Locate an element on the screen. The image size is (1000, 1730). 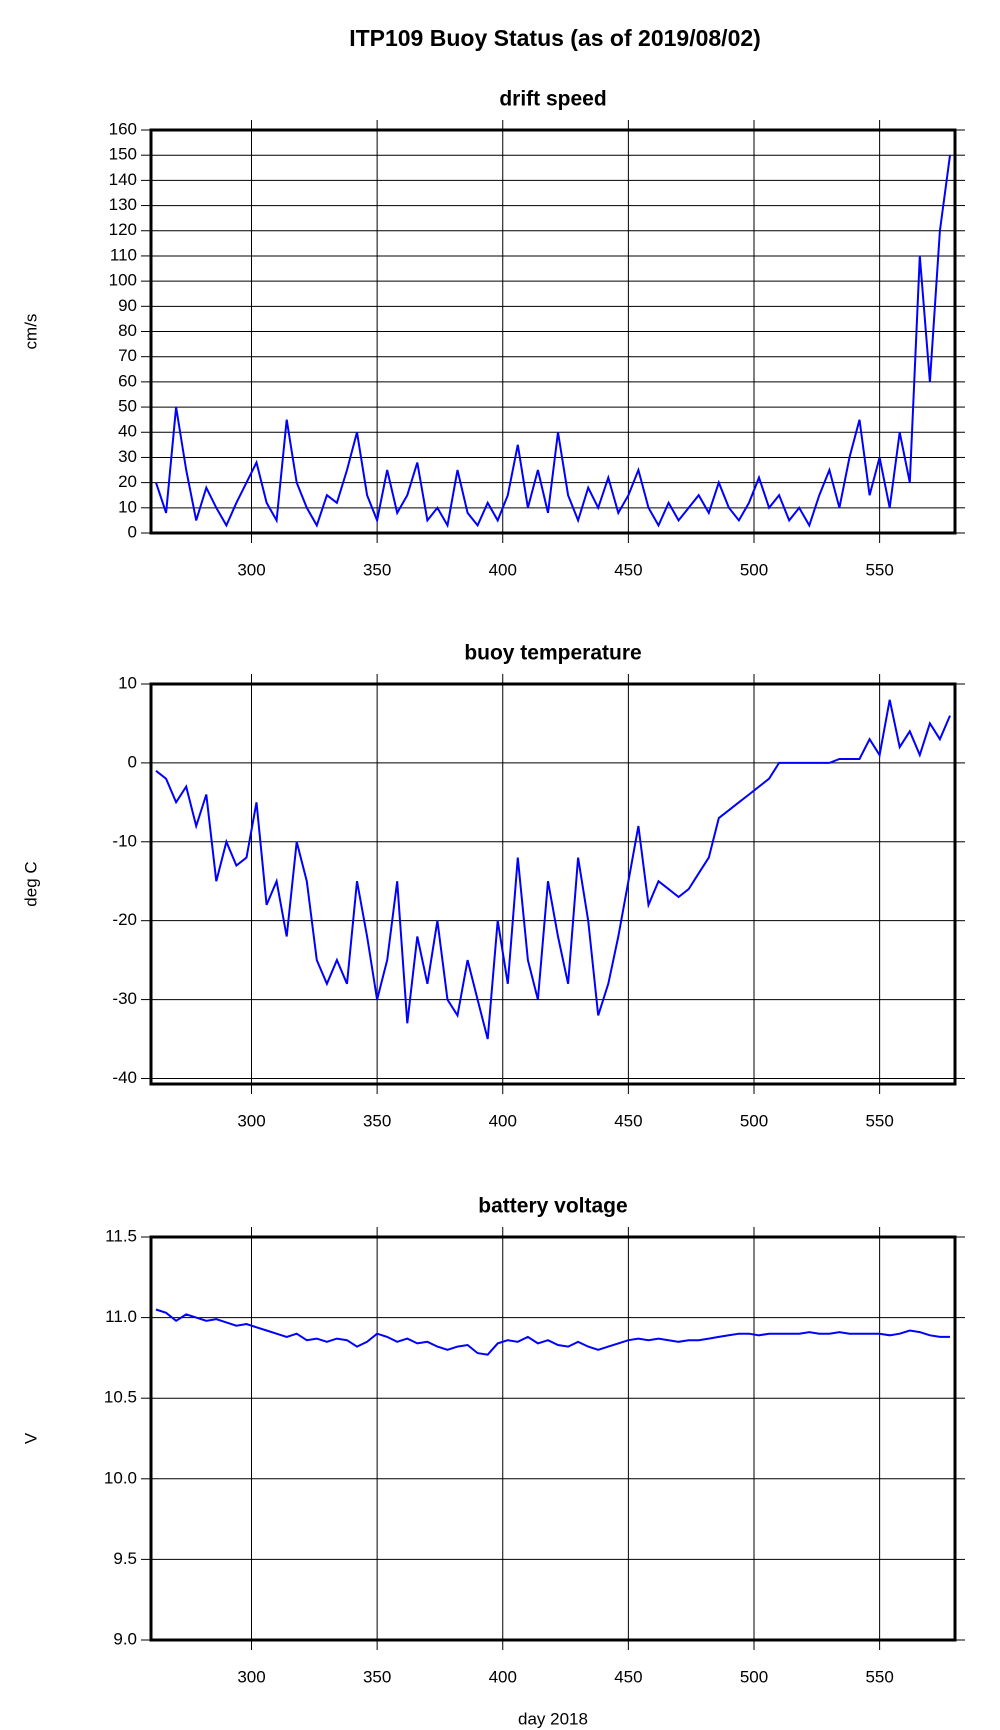
y-tick-label: -20 is located at coordinates (124, 919).